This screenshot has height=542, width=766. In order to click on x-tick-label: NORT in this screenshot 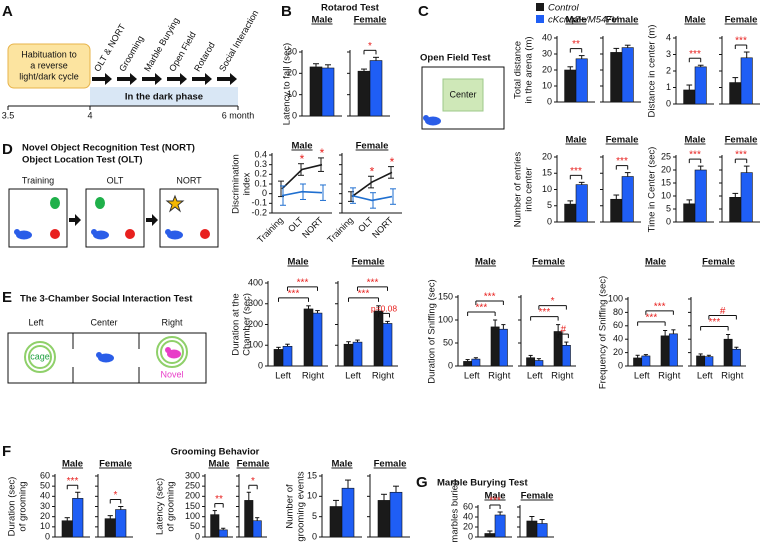, I will do `click(312, 227)`.